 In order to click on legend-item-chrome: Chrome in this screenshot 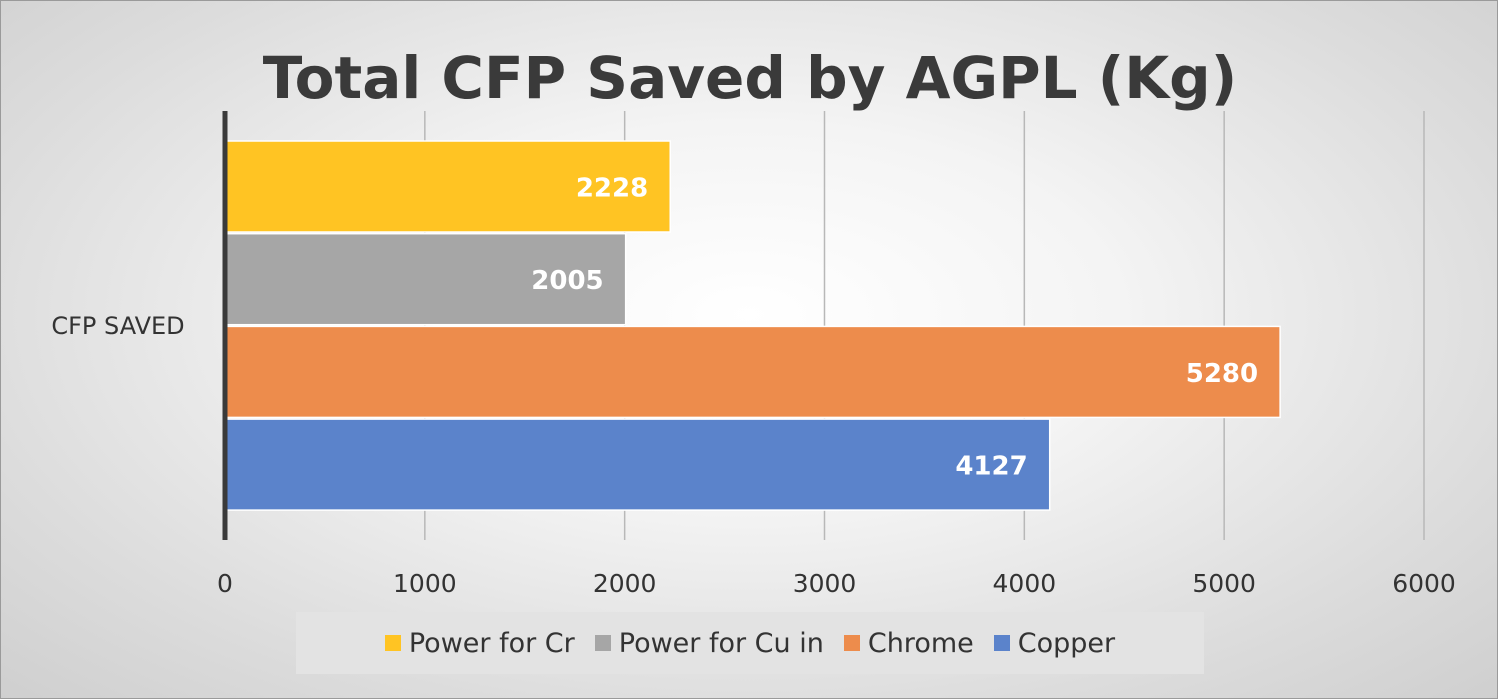, I will do `click(908, 643)`.